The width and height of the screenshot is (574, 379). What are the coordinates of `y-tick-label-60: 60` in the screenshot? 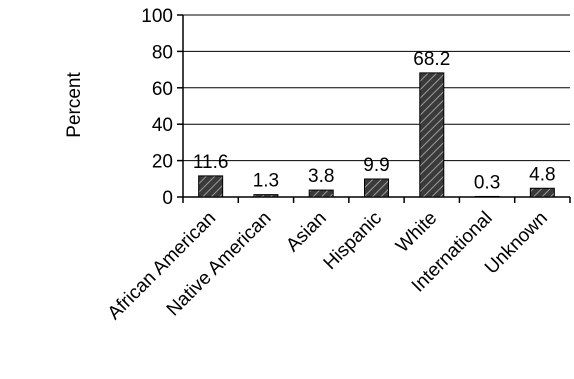 It's located at (162, 89).